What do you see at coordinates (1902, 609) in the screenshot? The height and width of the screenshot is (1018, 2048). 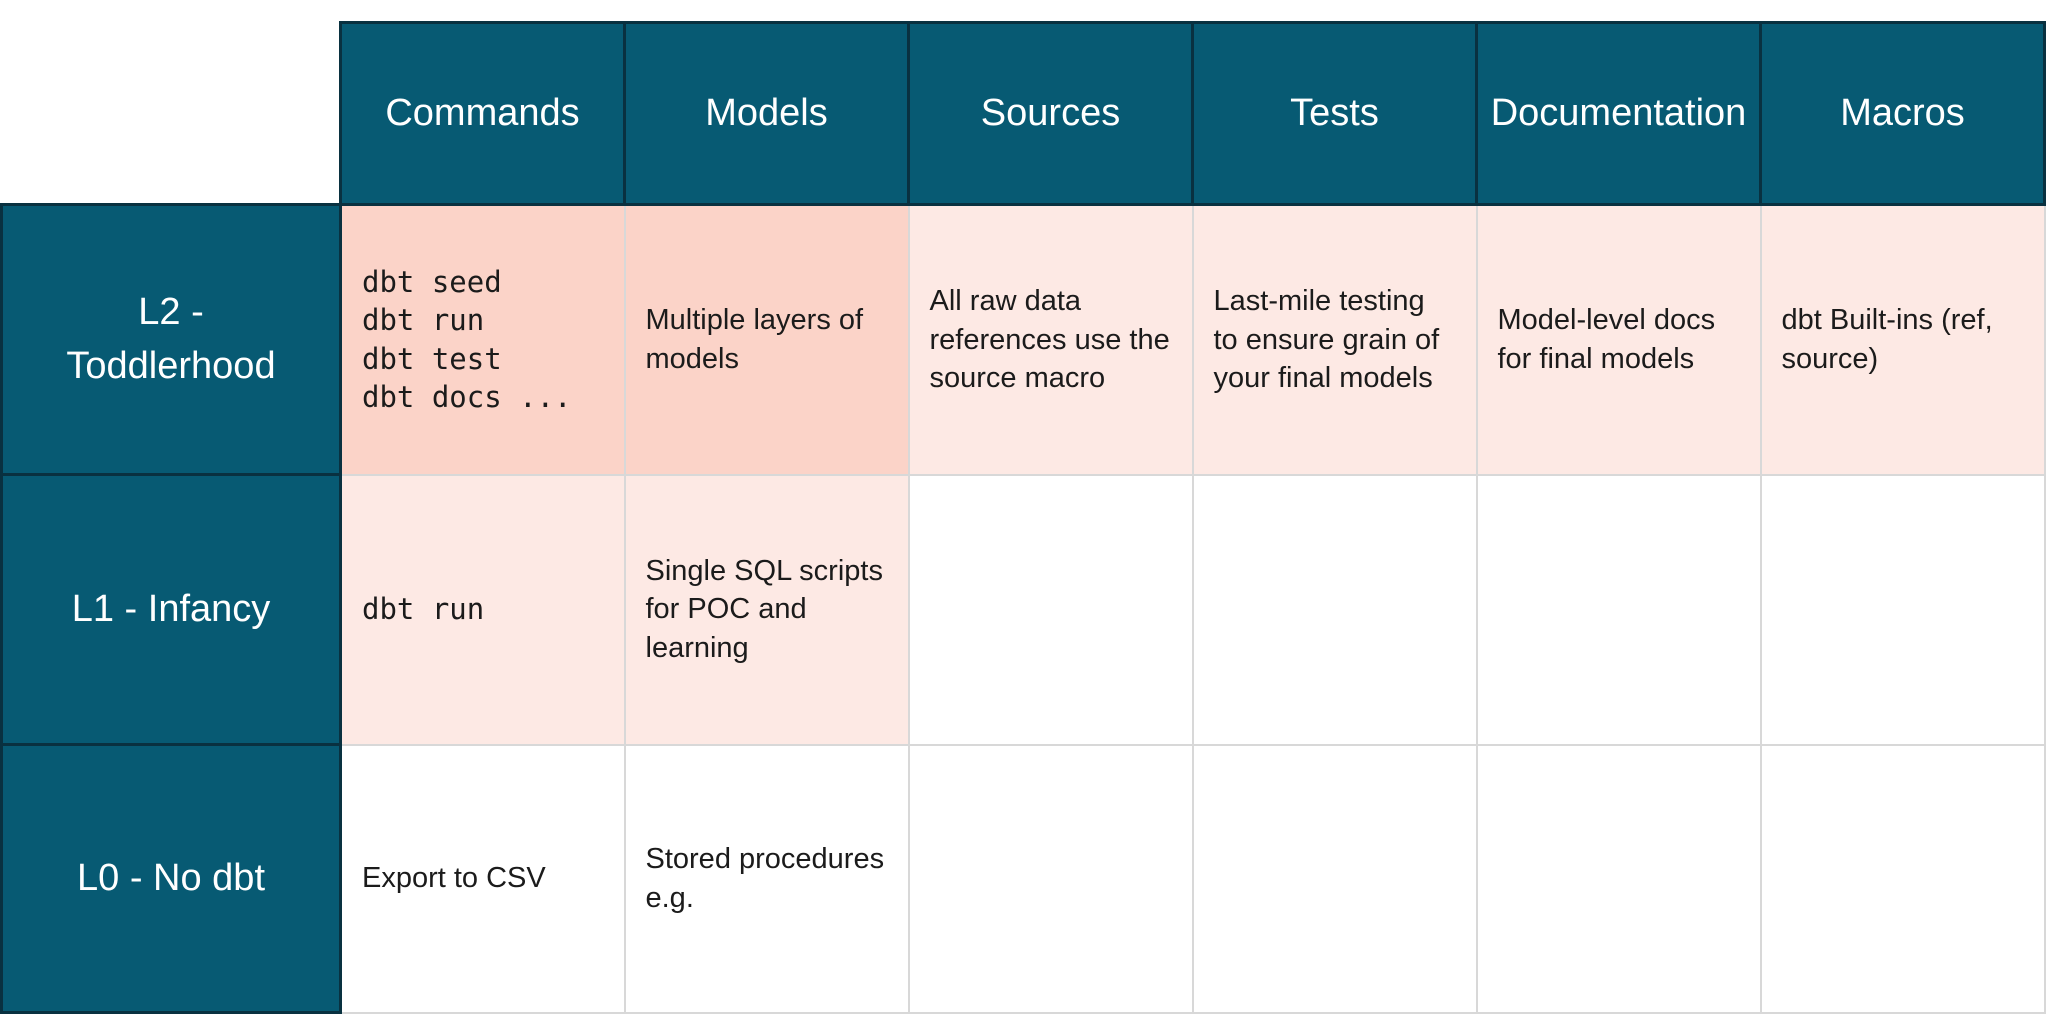 I see `cell-l1-macros` at bounding box center [1902, 609].